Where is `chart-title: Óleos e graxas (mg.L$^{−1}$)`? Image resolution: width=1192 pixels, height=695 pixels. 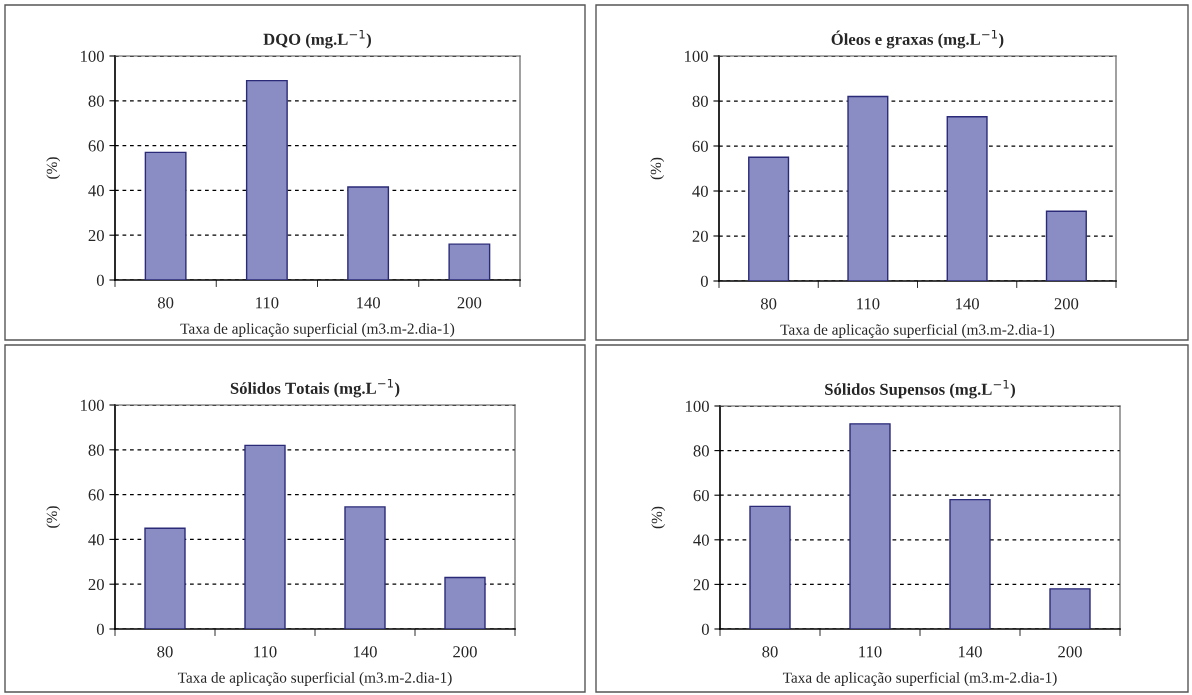
chart-title: Óleos e graxas (mg.L$^{−1}$) is located at coordinates (917, 39).